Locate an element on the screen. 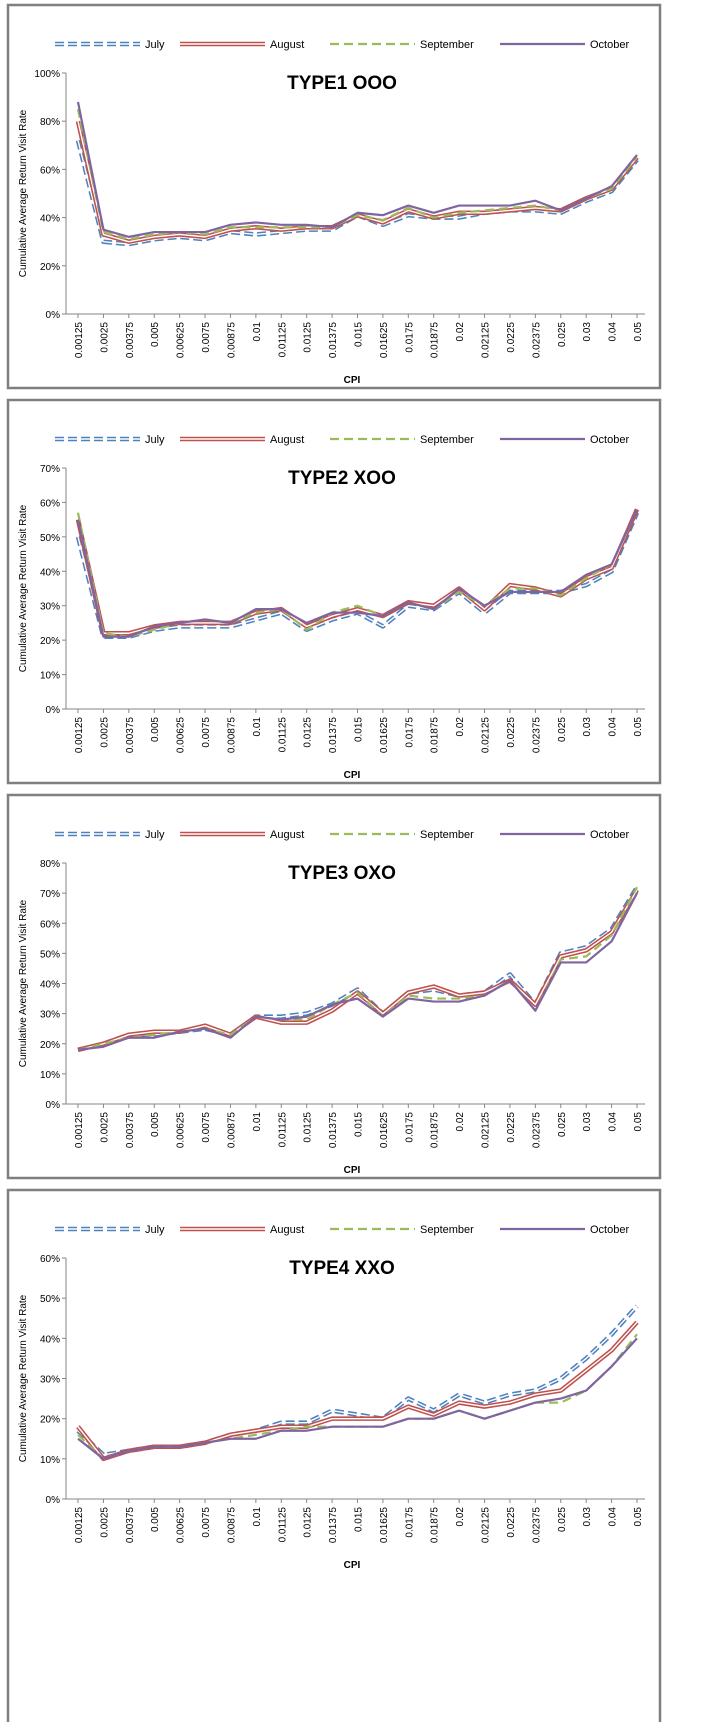 The width and height of the screenshot is (725, 1722). y-tick-label: 80% is located at coordinates (50, 864).